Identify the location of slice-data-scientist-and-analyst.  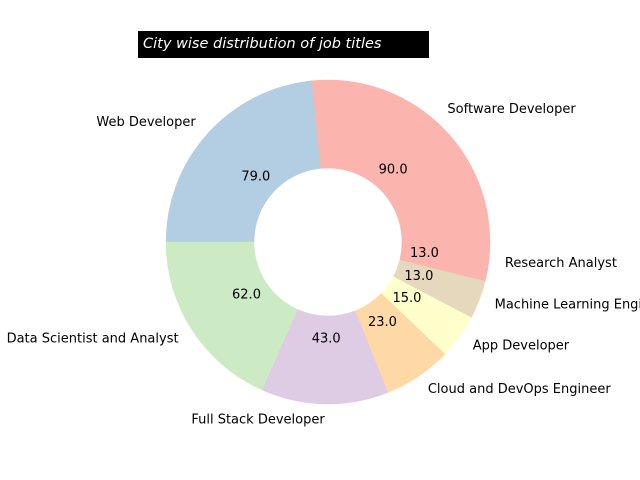
(232, 316).